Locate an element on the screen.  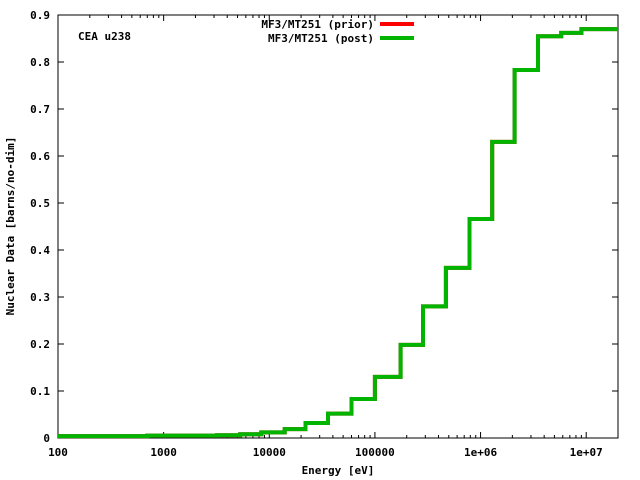
y-tick-label: 0.1 is located at coordinates (40, 391).